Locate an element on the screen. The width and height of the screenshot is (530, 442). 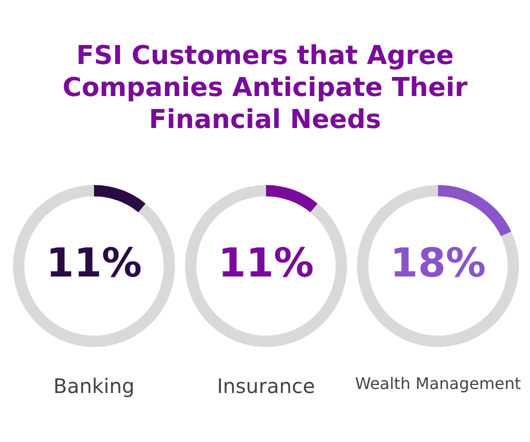
text: Insurance is located at coordinates (266, 386).